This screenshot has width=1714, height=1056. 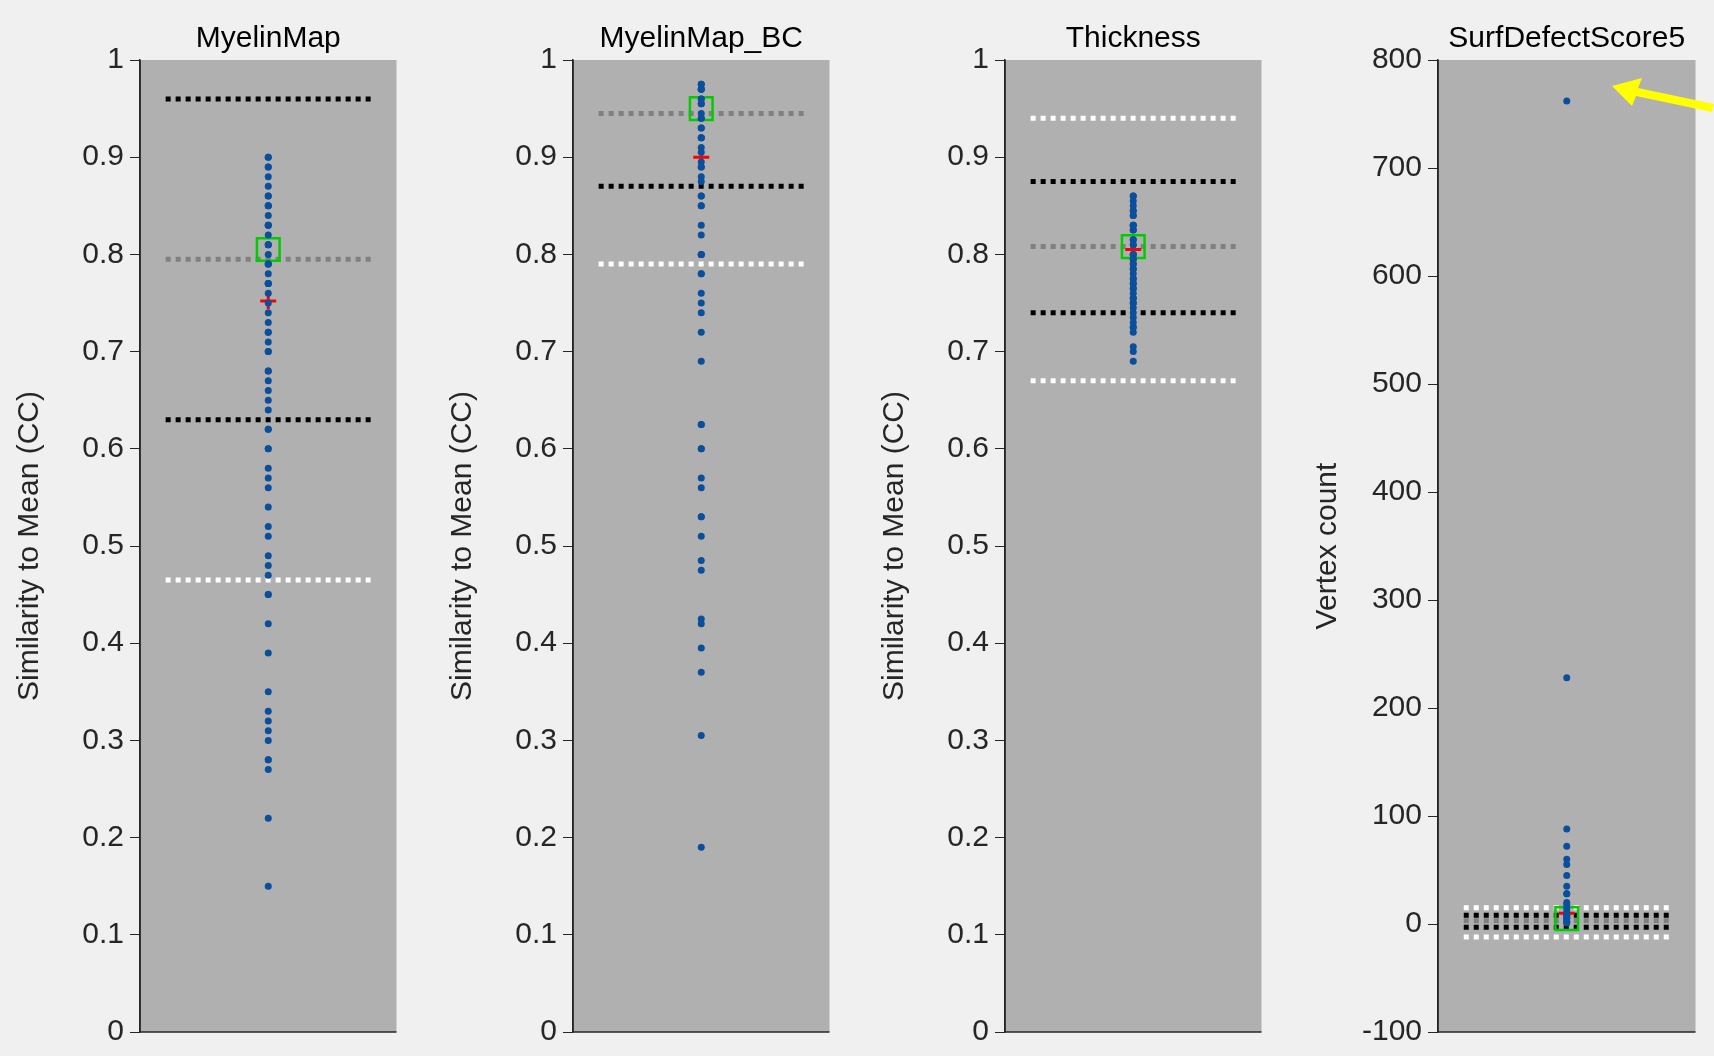 What do you see at coordinates (1326, 545) in the screenshot?
I see `y-axis-title: Vertex count` at bounding box center [1326, 545].